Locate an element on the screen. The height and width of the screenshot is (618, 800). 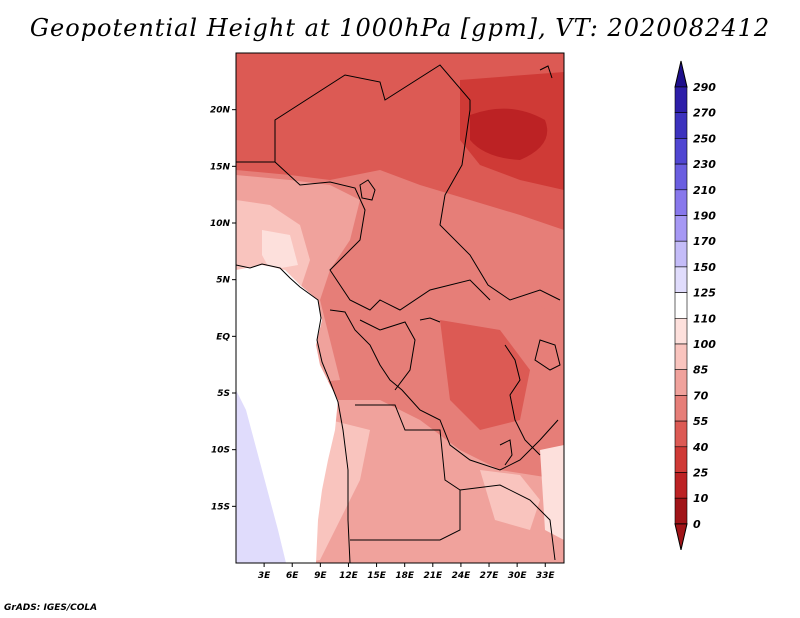
lat-tick-label: 5N is located at coordinates (223, 281).